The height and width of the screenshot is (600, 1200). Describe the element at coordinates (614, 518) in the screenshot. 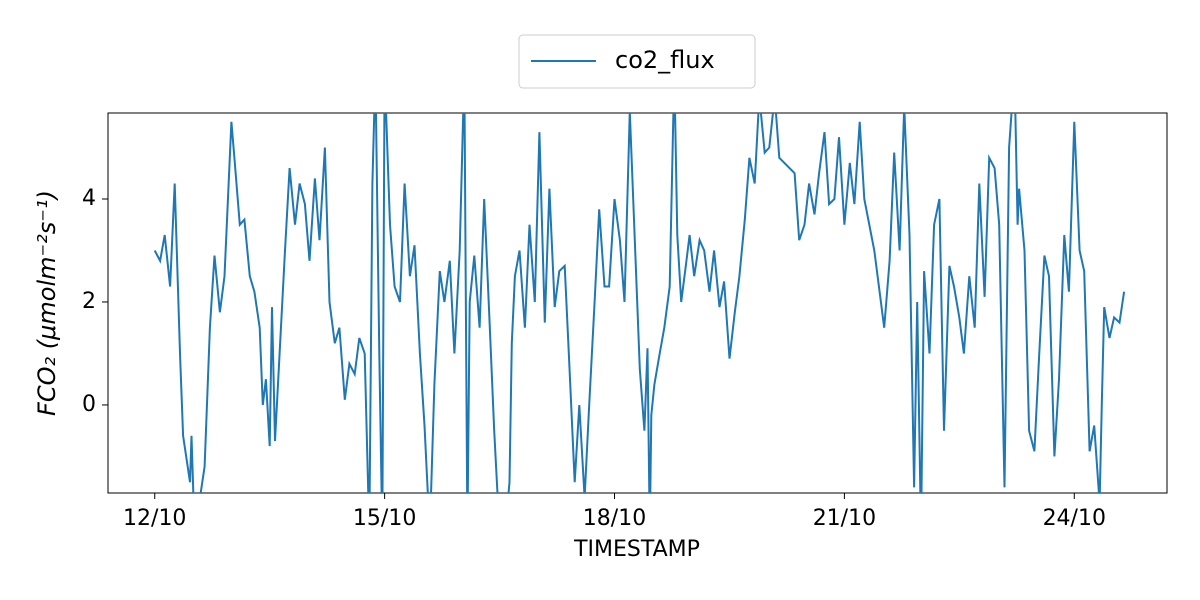

I see `x-tick-label: 18/10` at that location.